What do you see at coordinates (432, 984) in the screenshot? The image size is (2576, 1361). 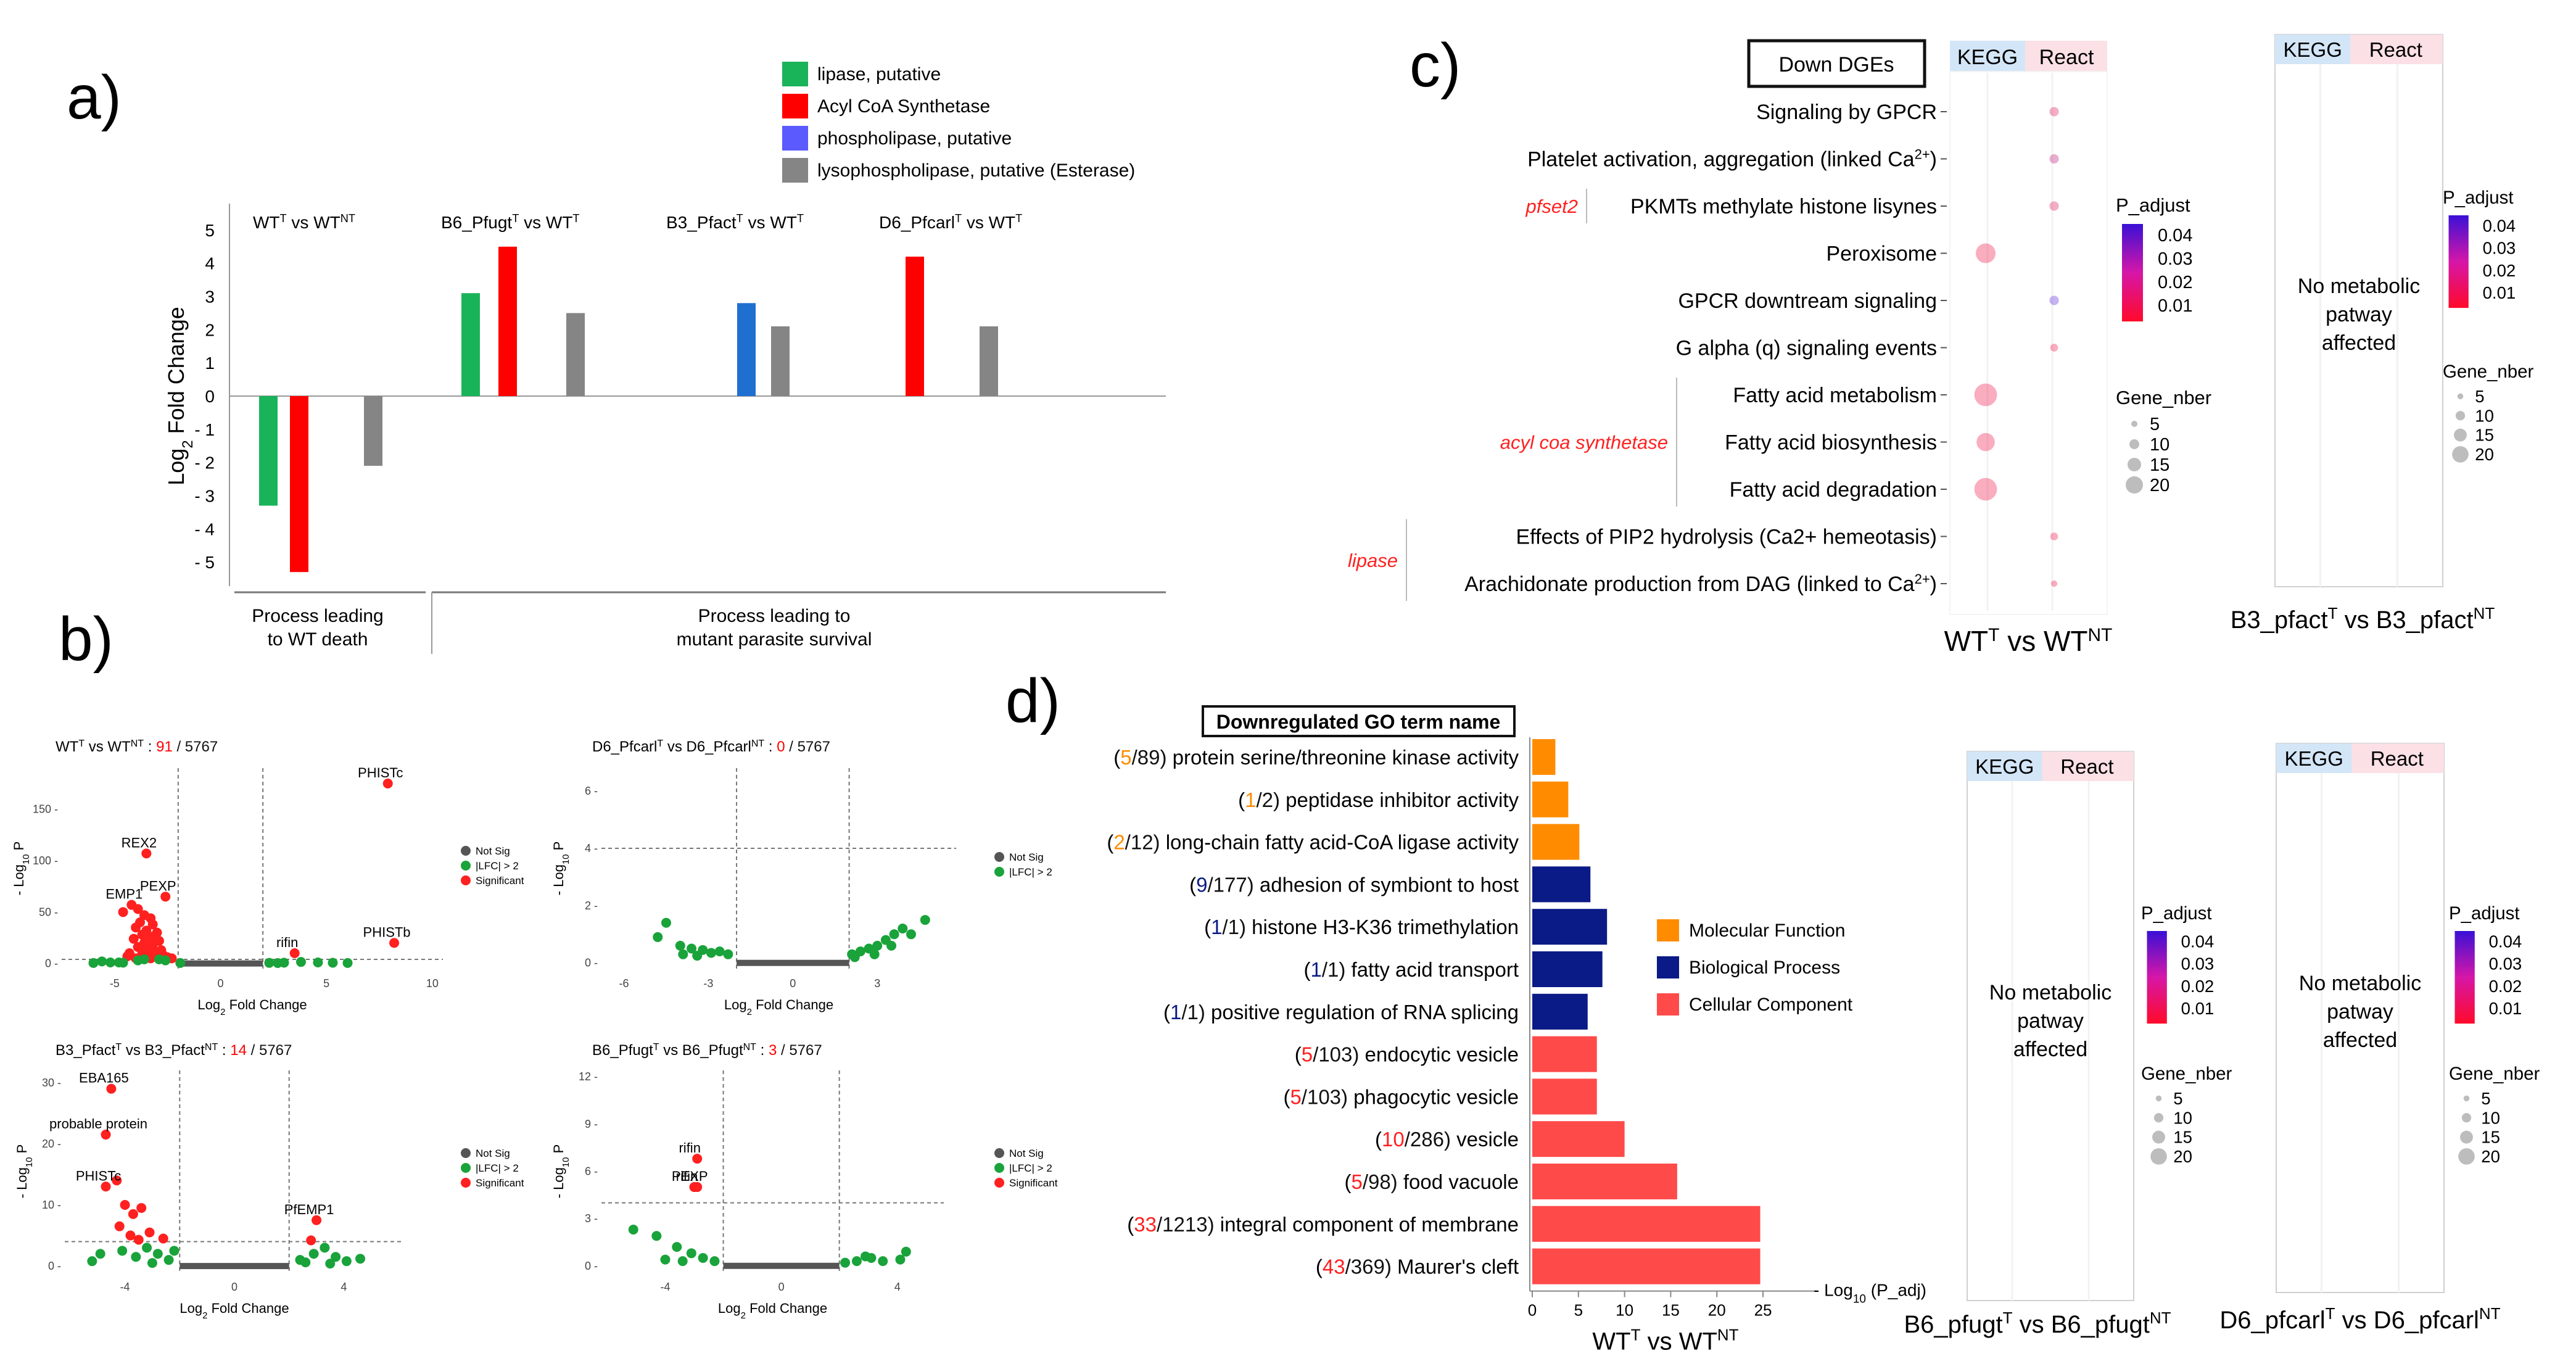 I see `x-tick-label: 10` at bounding box center [432, 984].